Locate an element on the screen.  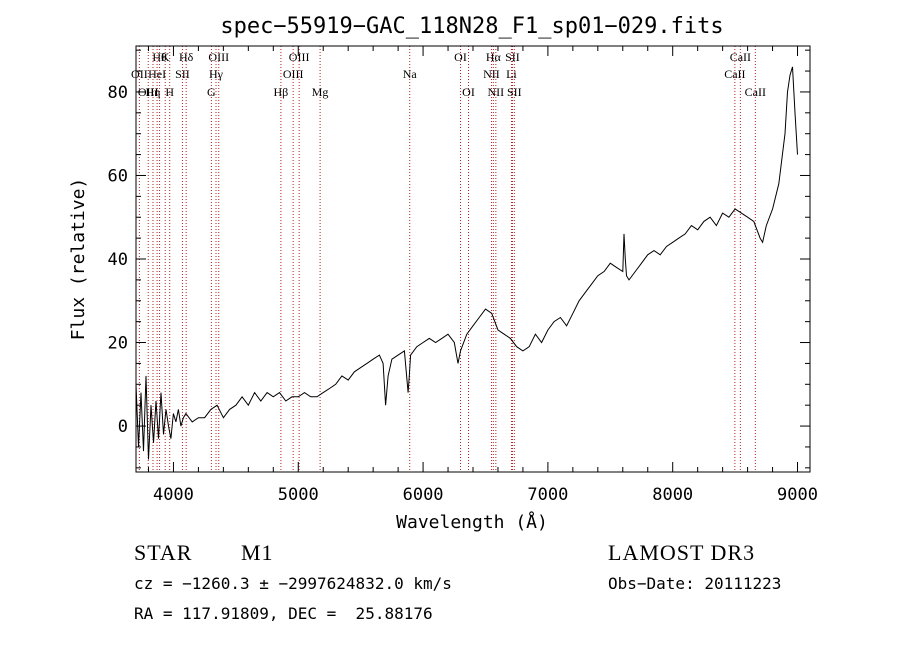
line-marker-label: K is located at coordinates (165, 57).